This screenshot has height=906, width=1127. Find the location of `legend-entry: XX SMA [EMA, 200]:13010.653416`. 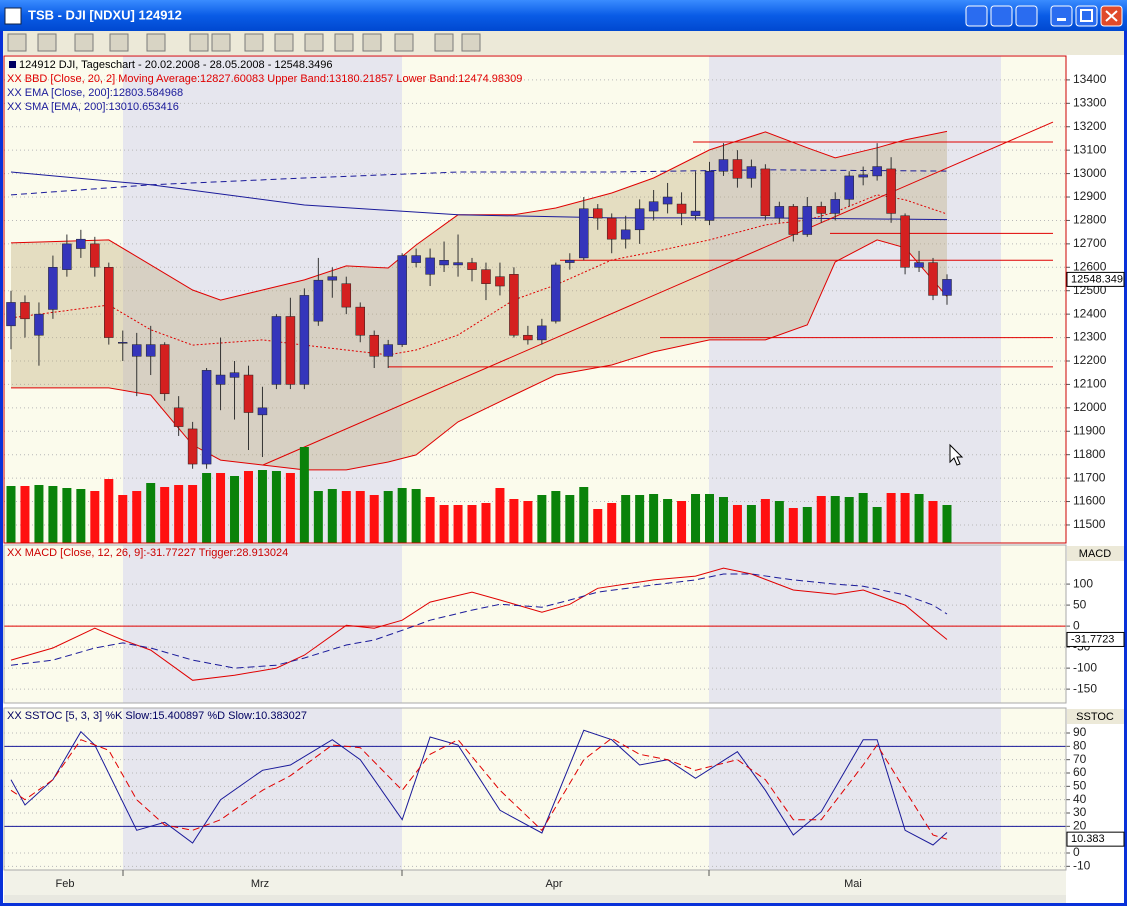

legend-entry: XX SMA [EMA, 200]:13010.653416 is located at coordinates (93, 107).